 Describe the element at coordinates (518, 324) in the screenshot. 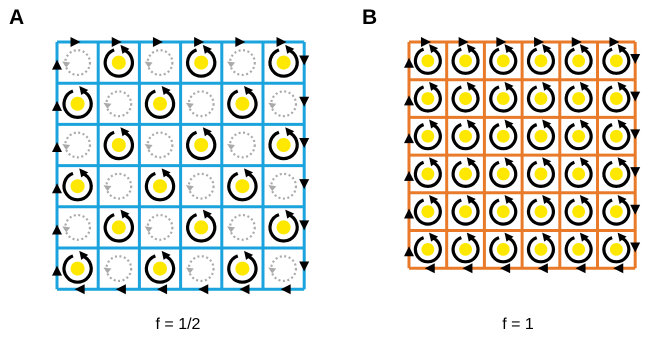

I see `panel-b-caption: f = 1` at that location.